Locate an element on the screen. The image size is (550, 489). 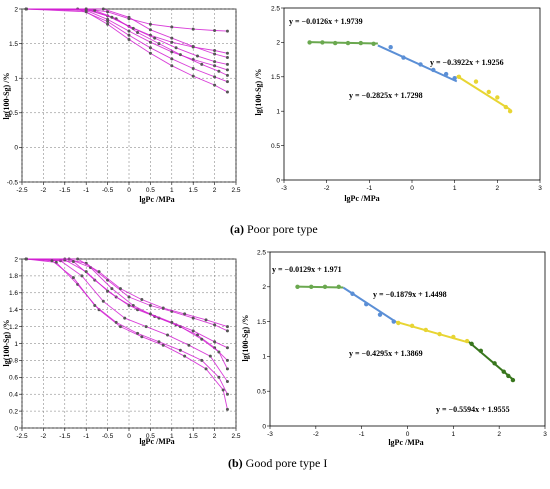
x-tick-label: -1 is located at coordinates (86, 190).